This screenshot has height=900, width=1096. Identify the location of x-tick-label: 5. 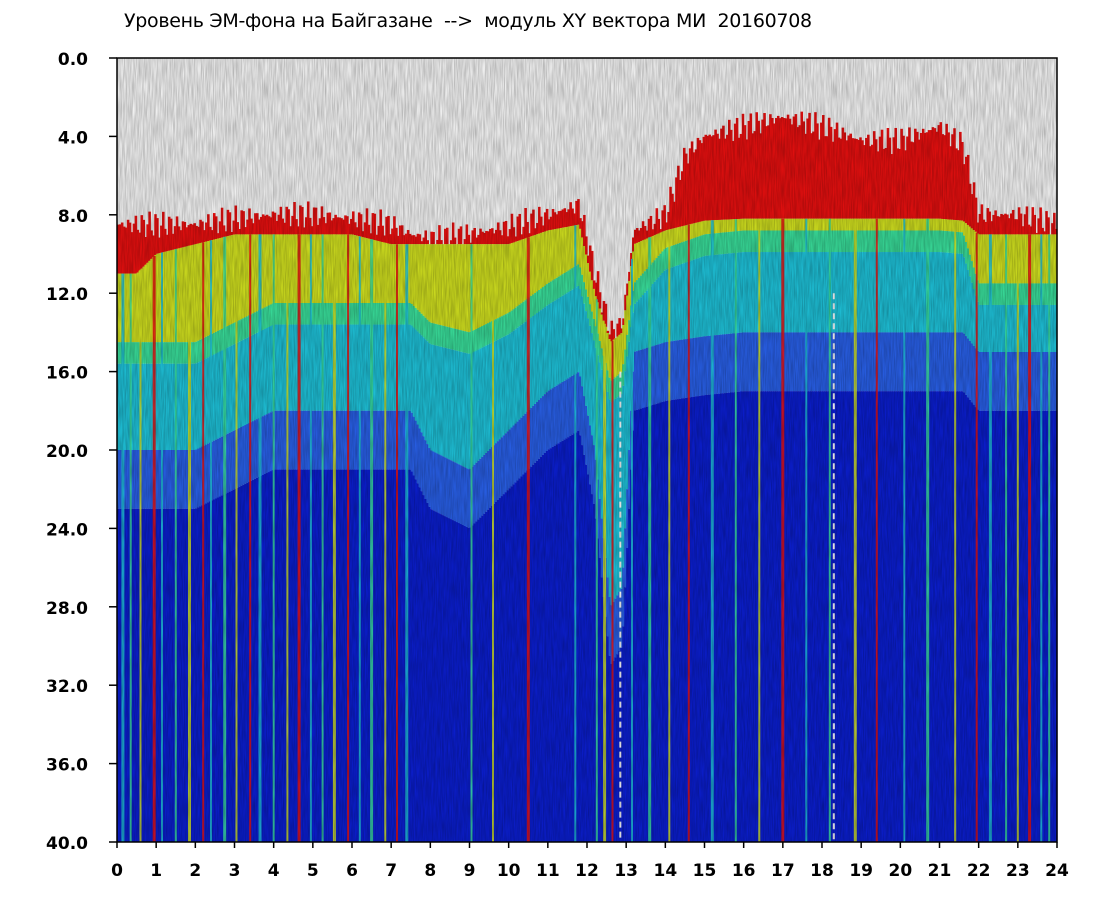
(313, 871).